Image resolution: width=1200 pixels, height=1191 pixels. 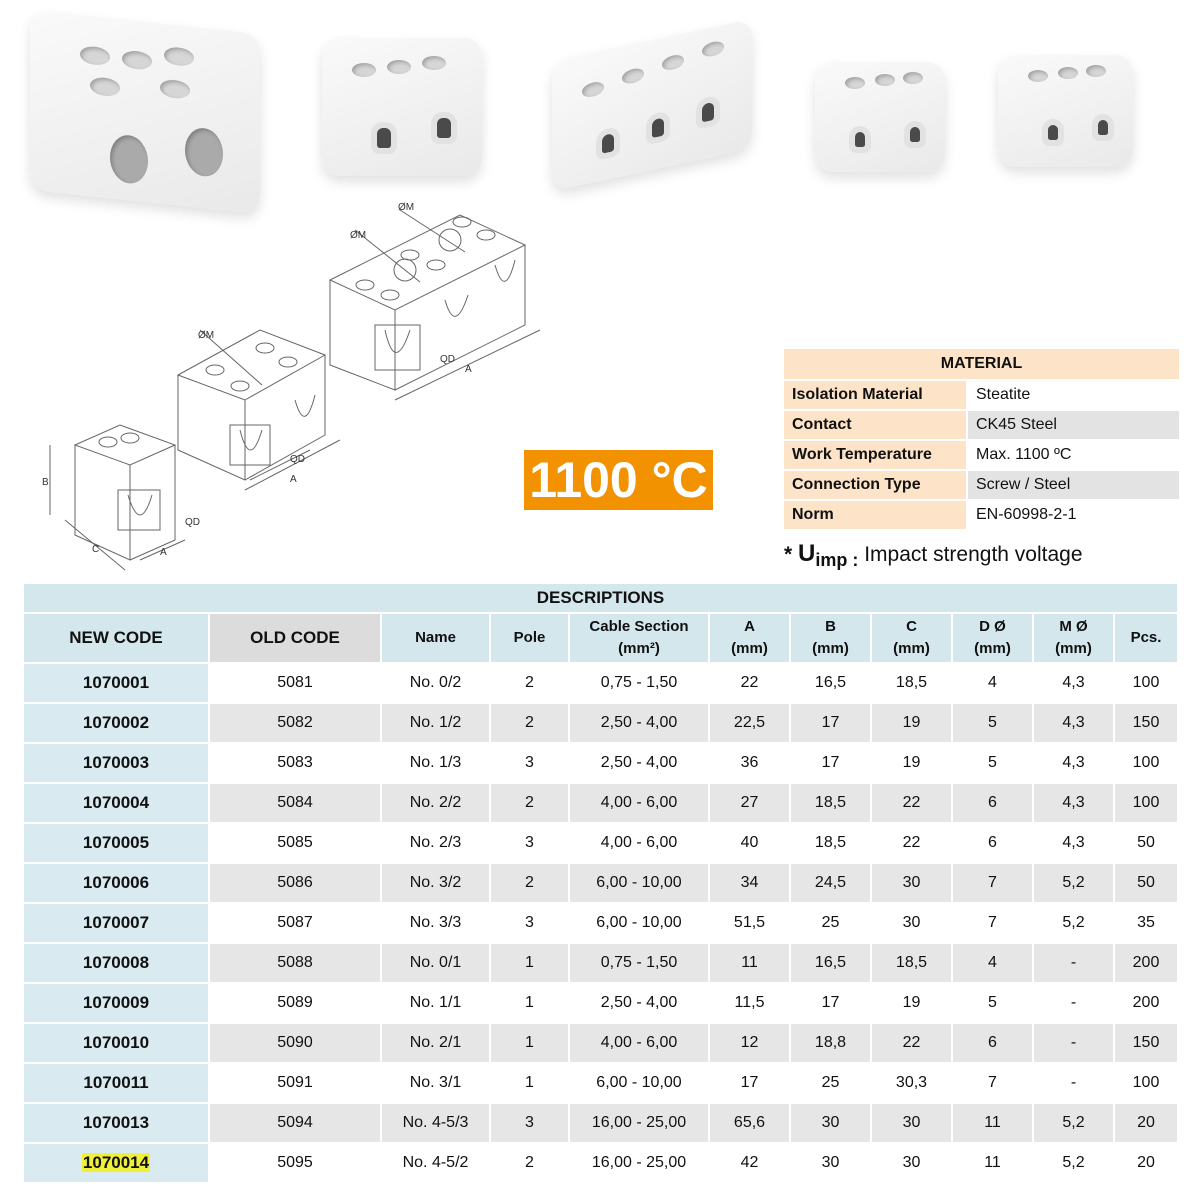 I want to click on cell-name: No. 4-5/3, so click(x=436, y=1124).